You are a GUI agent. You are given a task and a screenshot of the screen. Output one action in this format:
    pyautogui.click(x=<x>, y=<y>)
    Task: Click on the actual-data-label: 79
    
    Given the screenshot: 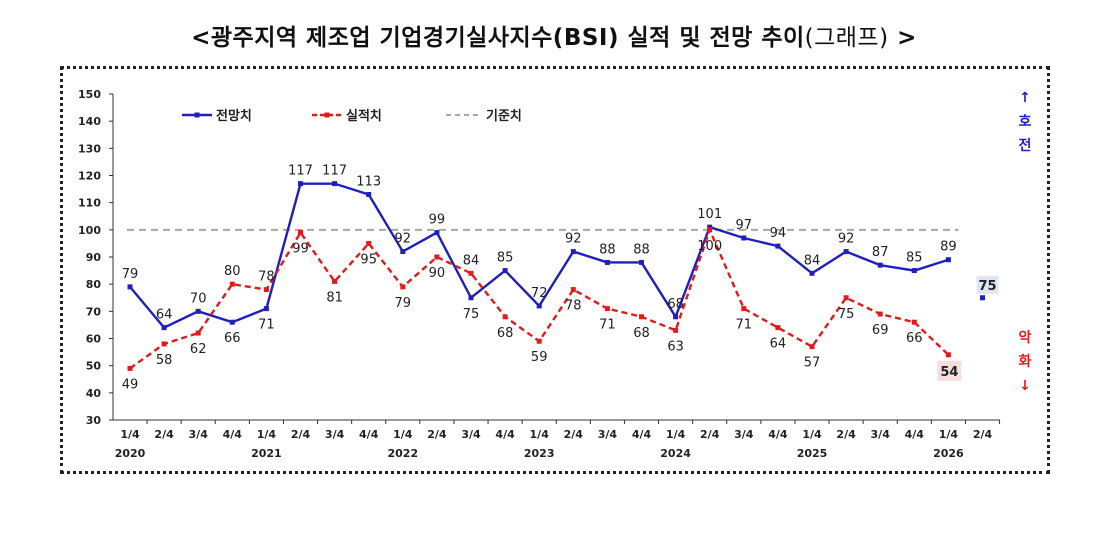 What is the action you would take?
    pyautogui.click(x=403, y=303)
    